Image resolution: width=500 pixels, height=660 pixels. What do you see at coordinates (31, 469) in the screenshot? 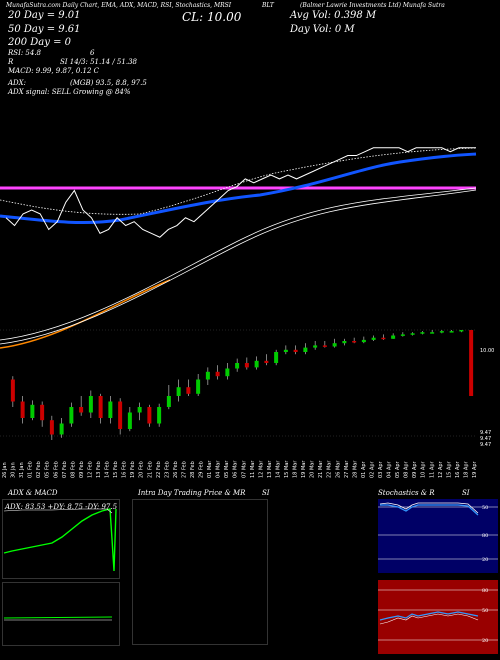
I see `date-tick-label: 01 Feb` at bounding box center [31, 469].